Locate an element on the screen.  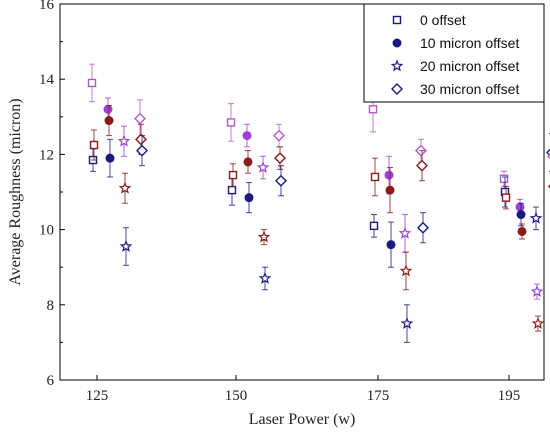
x-axis: 125 150 175 195 is located at coordinates (303, 389).